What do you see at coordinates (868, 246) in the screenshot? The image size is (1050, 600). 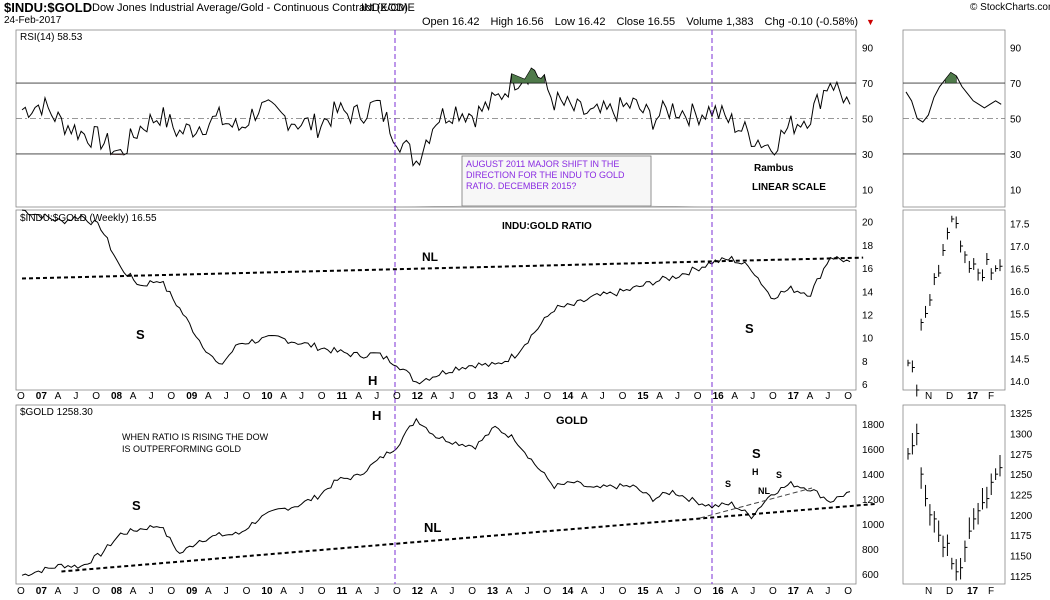 I see `ratio-ytick-tick: 18` at bounding box center [868, 246].